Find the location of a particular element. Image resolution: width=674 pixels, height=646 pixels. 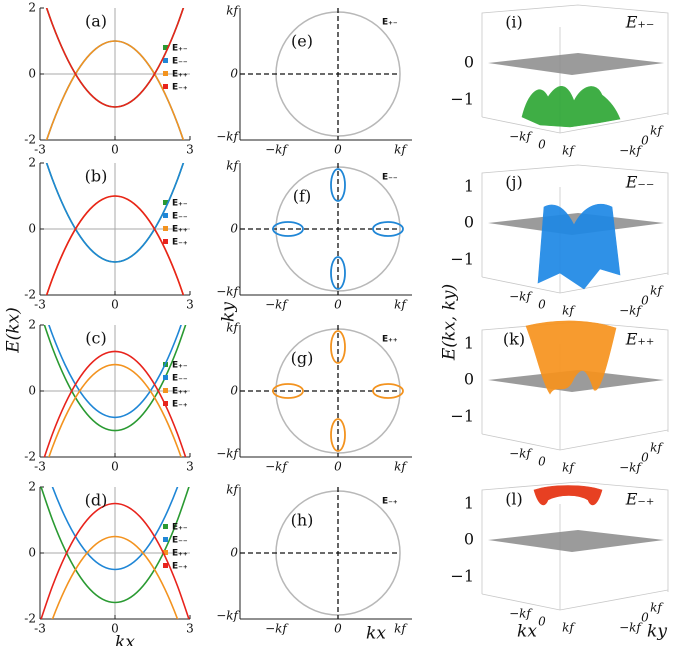

panel-label: (b) is located at coordinates (96, 176).